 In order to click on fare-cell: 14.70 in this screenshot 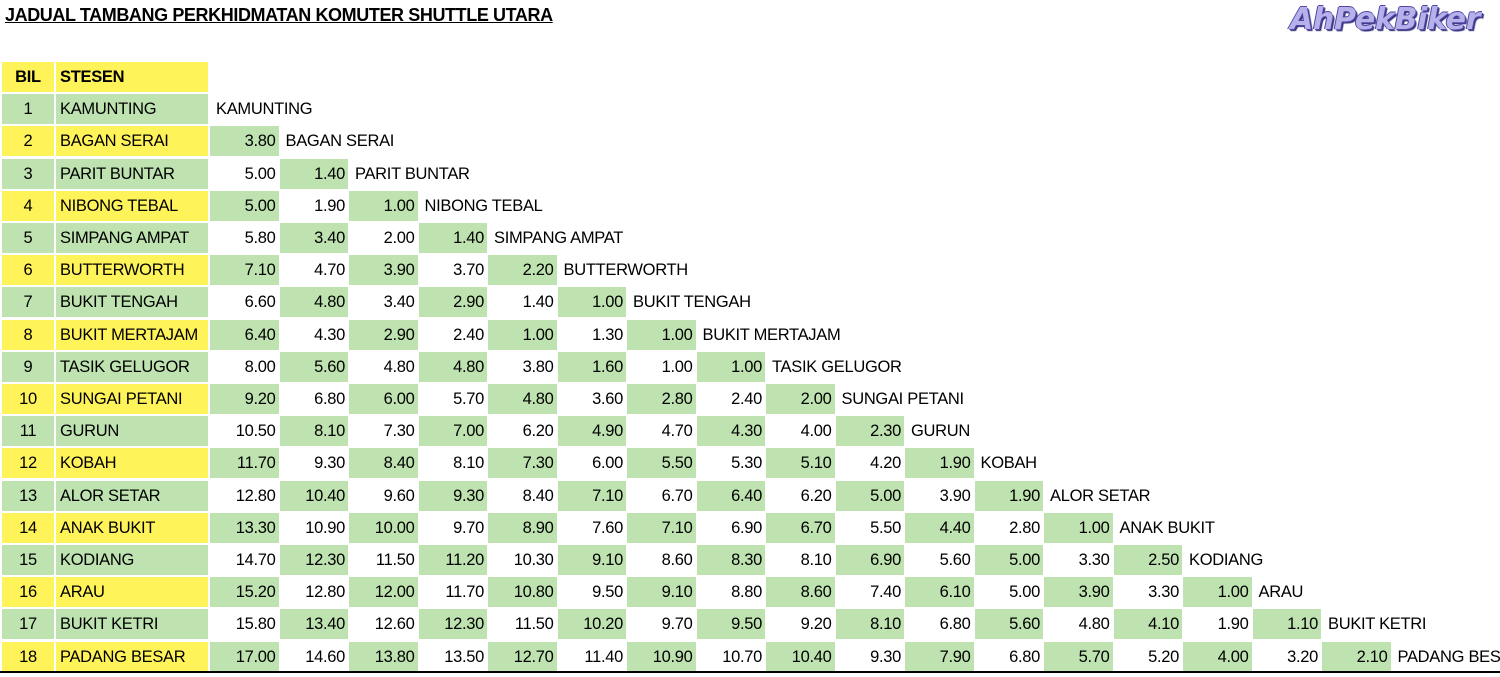, I will do `click(255, 560)`.